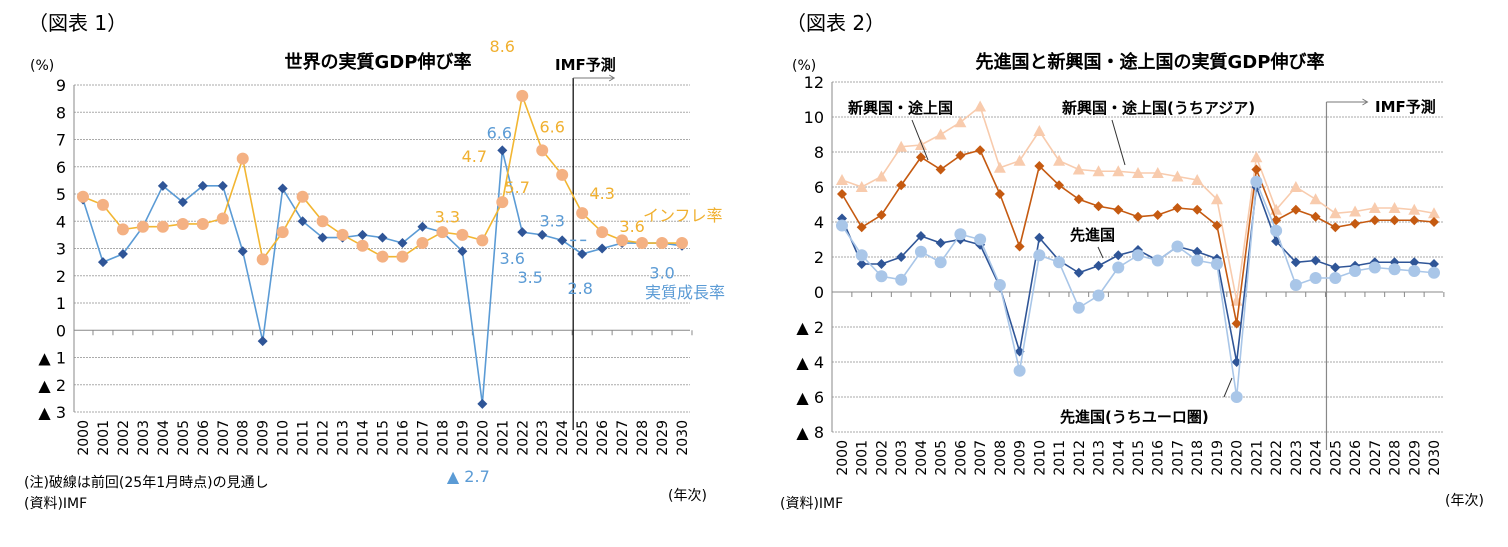 The image size is (1508, 547). I want to click on y-tick-label: 6, so click(61, 167).